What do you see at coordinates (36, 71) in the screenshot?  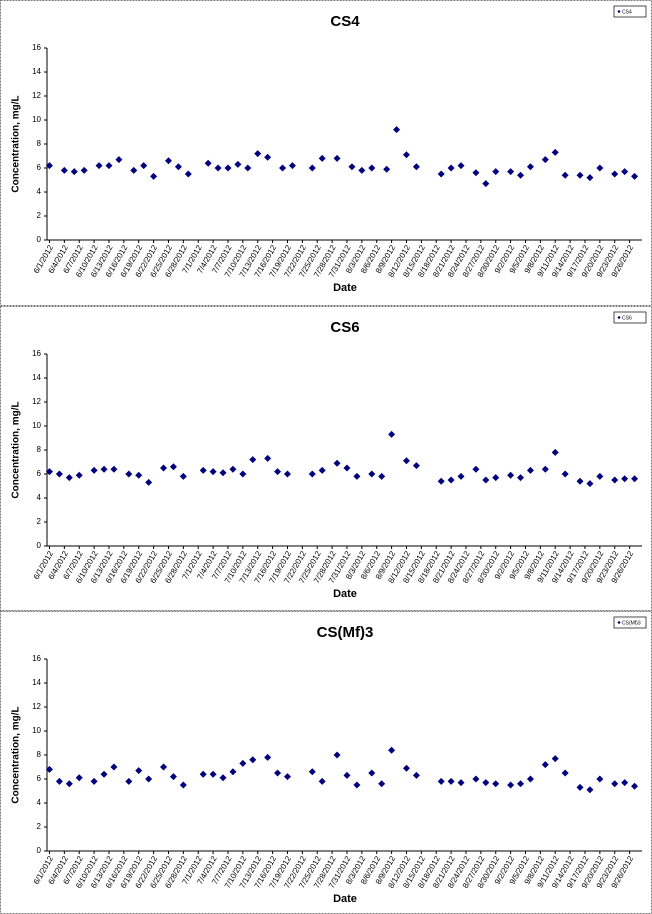 I see `y-tick-label: 14` at bounding box center [36, 71].